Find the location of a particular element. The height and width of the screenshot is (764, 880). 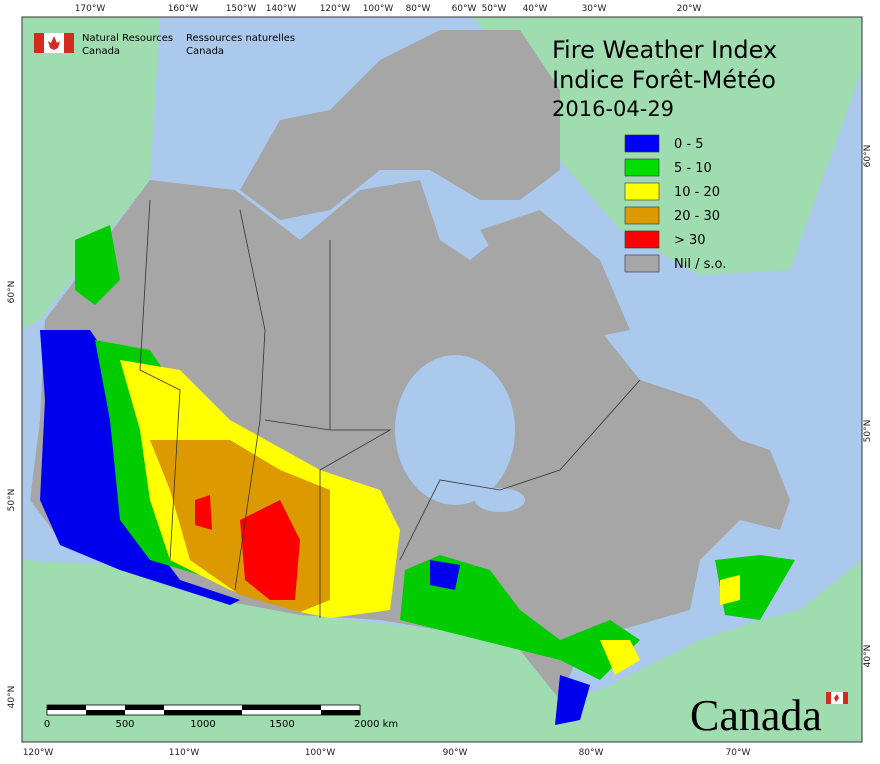

date: 2016-04-29 is located at coordinates (613, 109).